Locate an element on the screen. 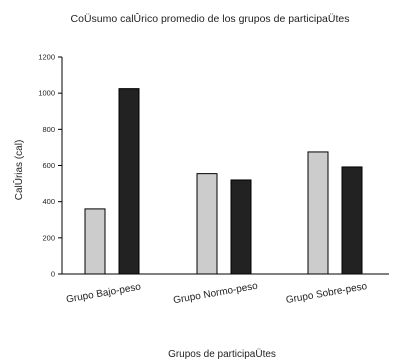 This screenshot has height=360, width=399. y-tick-label: 400 is located at coordinates (48, 201).